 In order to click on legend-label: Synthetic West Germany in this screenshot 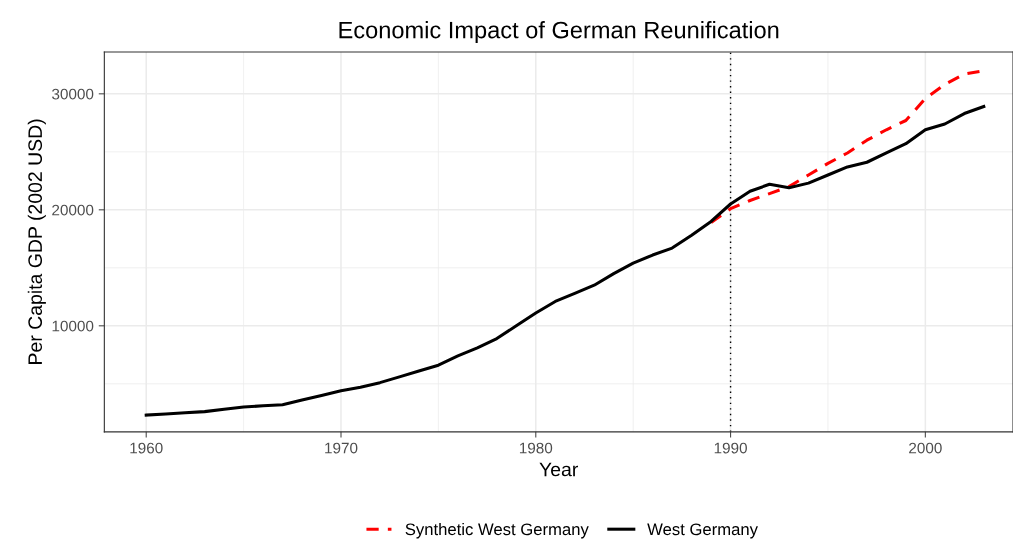, I will do `click(497, 530)`.